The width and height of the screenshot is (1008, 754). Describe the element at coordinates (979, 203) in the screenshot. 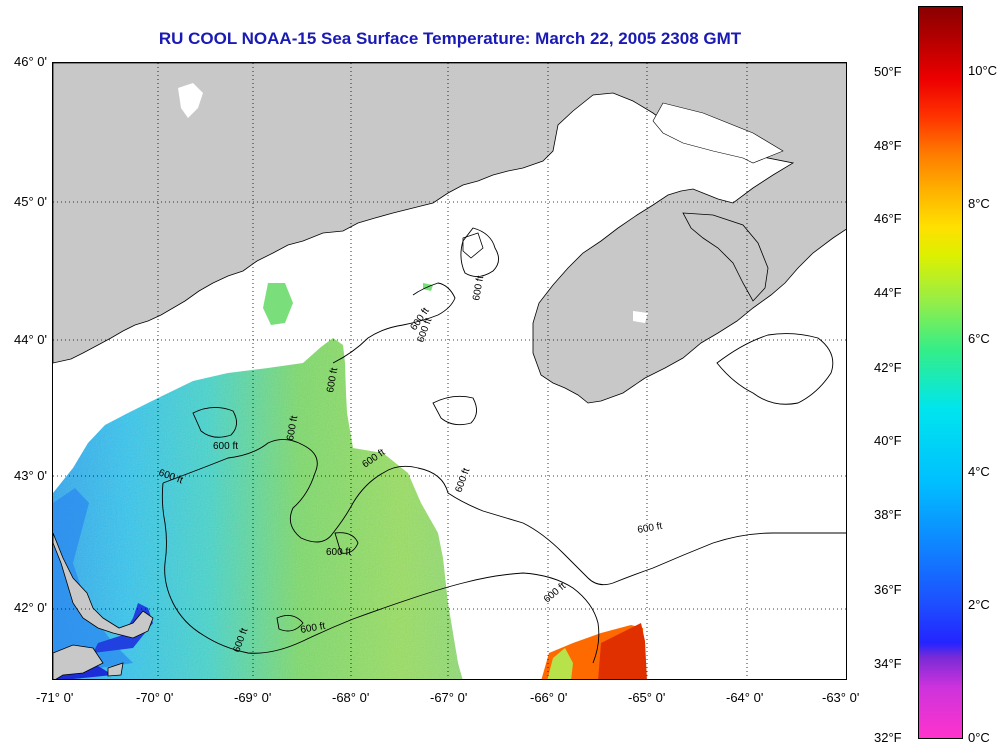

I see `colorbar-c-label: 8°C` at that location.